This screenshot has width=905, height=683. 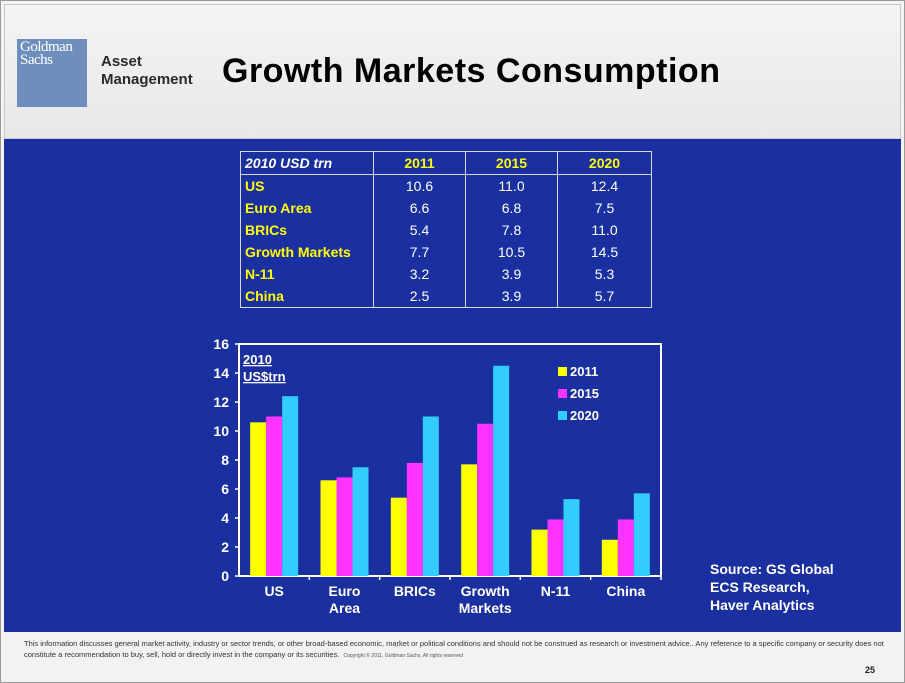 What do you see at coordinates (307, 185) in the screenshot?
I see `table-row-label: US` at bounding box center [307, 185].